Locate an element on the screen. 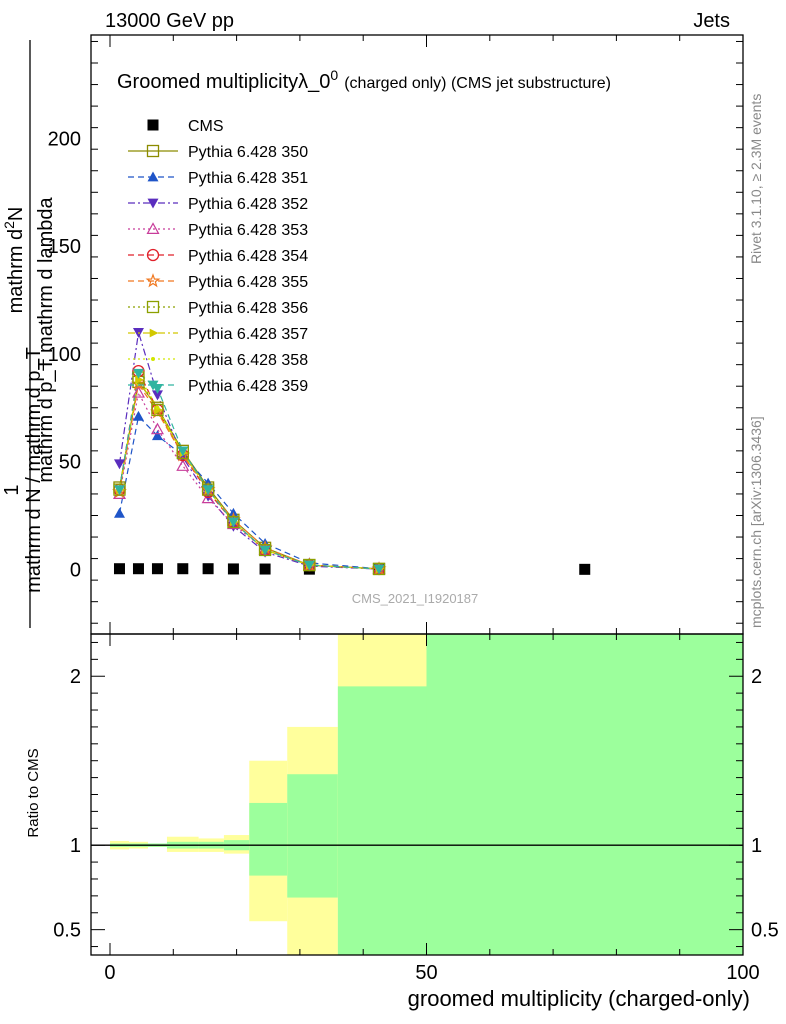 Image resolution: width=786 pixels, height=1024 pixels. x-tick-label: 0 is located at coordinates (109, 973).